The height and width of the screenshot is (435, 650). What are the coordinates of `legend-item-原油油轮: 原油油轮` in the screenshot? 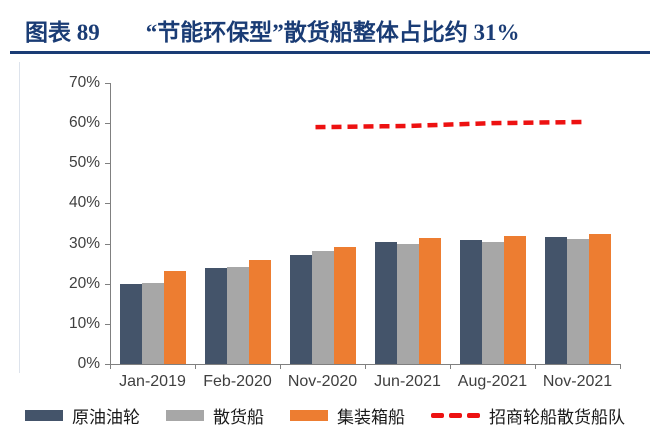 It's located at (82, 415).